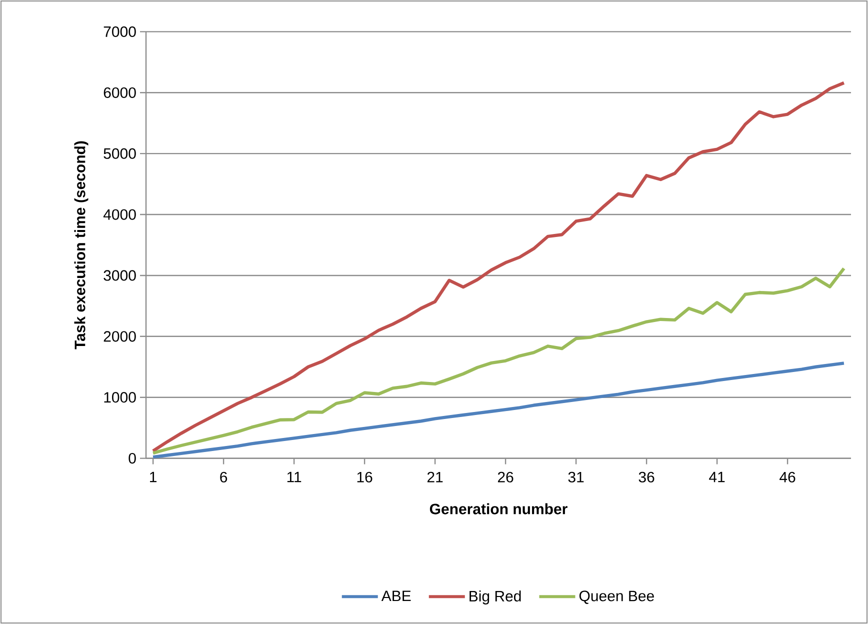 This screenshot has height=624, width=868. What do you see at coordinates (294, 477) in the screenshot?
I see `x-tick-label: 11` at bounding box center [294, 477].